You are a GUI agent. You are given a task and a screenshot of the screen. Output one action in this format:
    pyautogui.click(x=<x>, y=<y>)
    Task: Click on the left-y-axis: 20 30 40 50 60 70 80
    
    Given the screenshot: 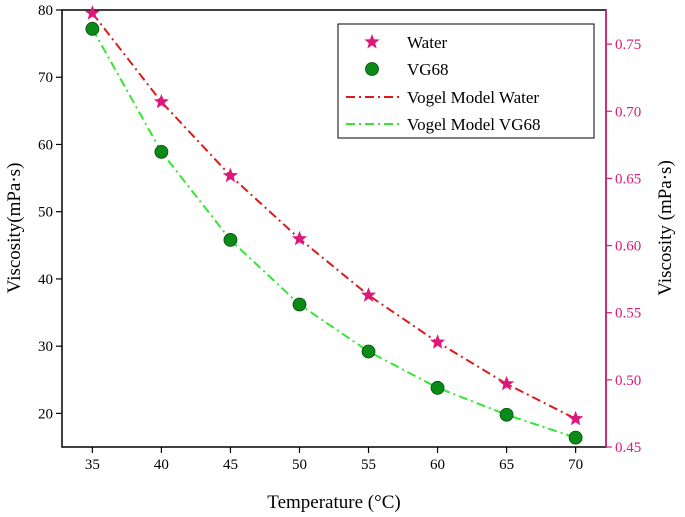 What is the action you would take?
    pyautogui.click(x=50, y=212)
    